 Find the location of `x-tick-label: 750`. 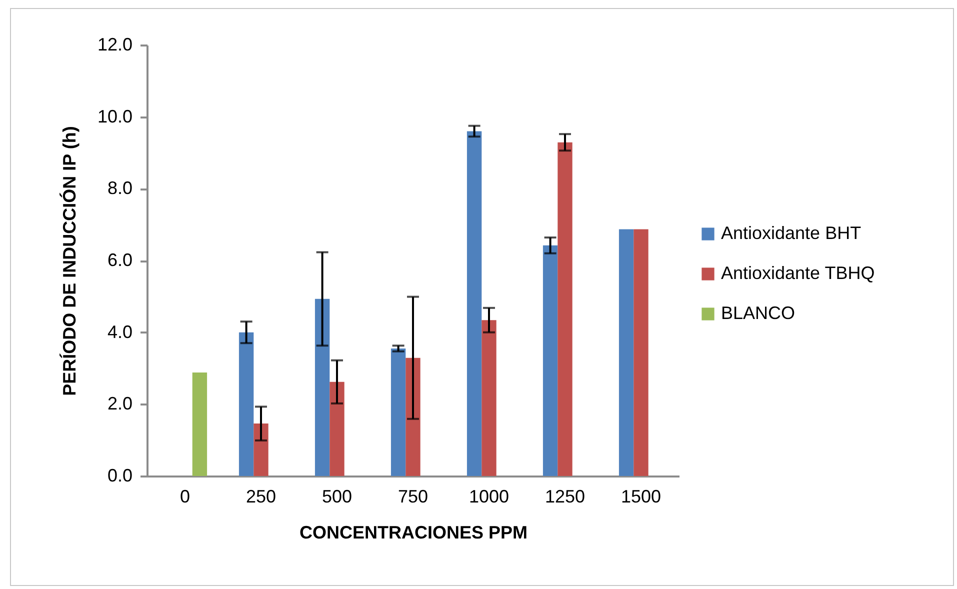

x-tick-label: 750 is located at coordinates (413, 496).